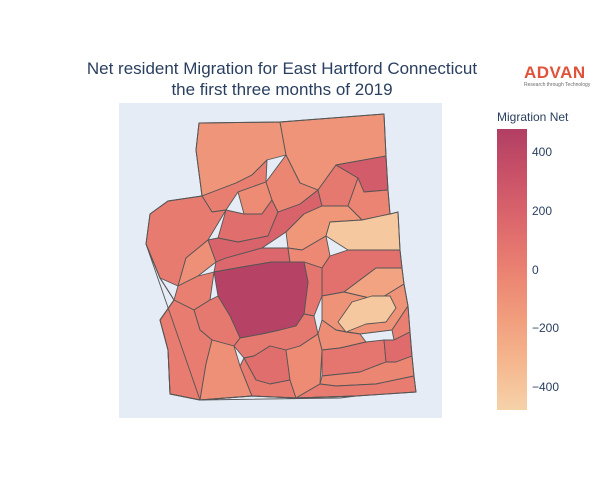 The image size is (600, 500). Describe the element at coordinates (512, 269) in the screenshot. I see `colorbar-gradient` at that location.